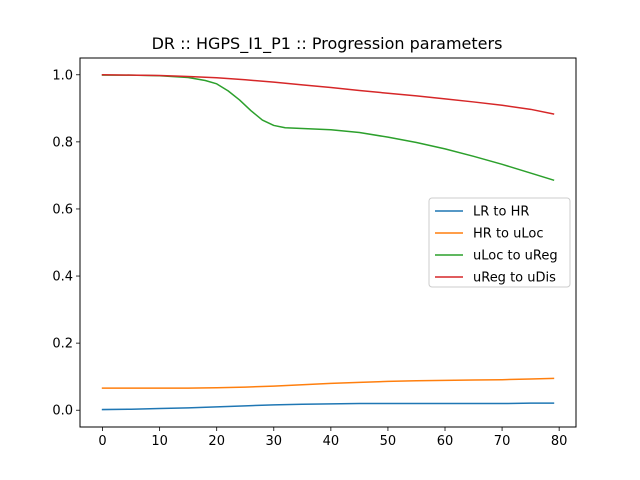 Image resolution: width=640 pixels, height=480 pixels. Describe the element at coordinates (502, 441) in the screenshot. I see `x-tick-label: 70` at that location.